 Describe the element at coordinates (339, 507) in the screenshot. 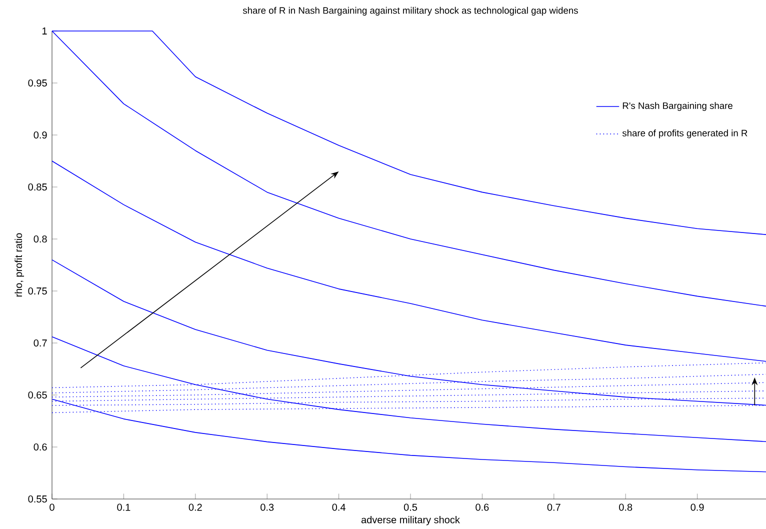

I see `x-tick-label: 0.4` at that location.